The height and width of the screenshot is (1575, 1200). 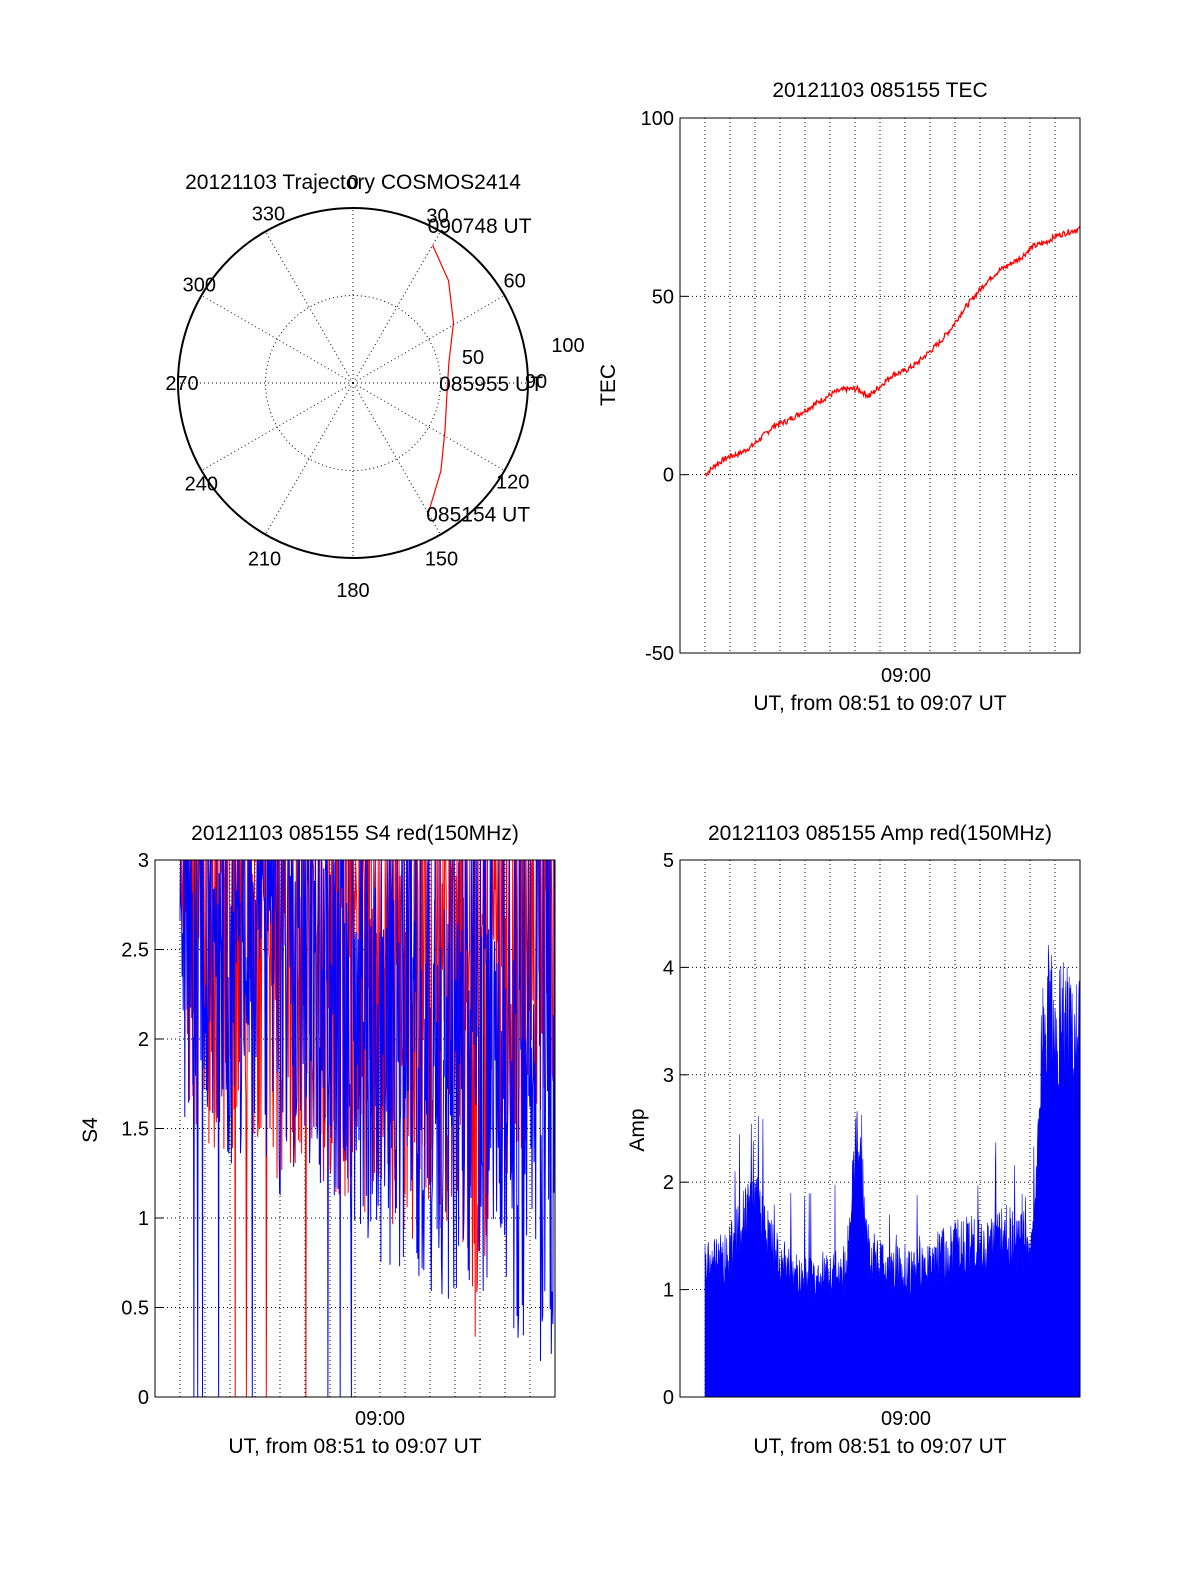 I want to click on s4-ylabel: S4, so click(x=90, y=1130).